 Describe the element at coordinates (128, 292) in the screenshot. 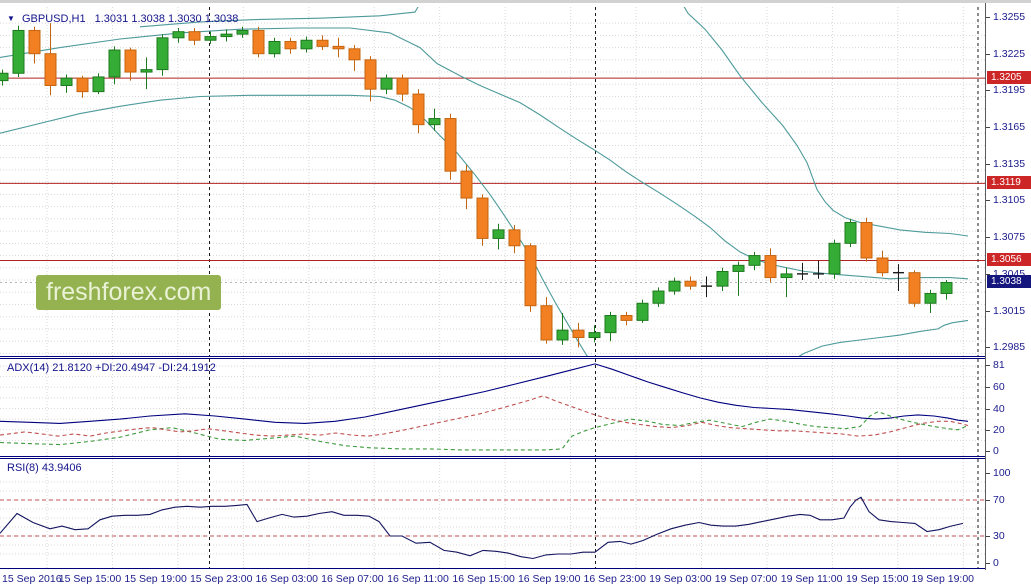

I see `broker-watermark: freshforex.com` at that location.